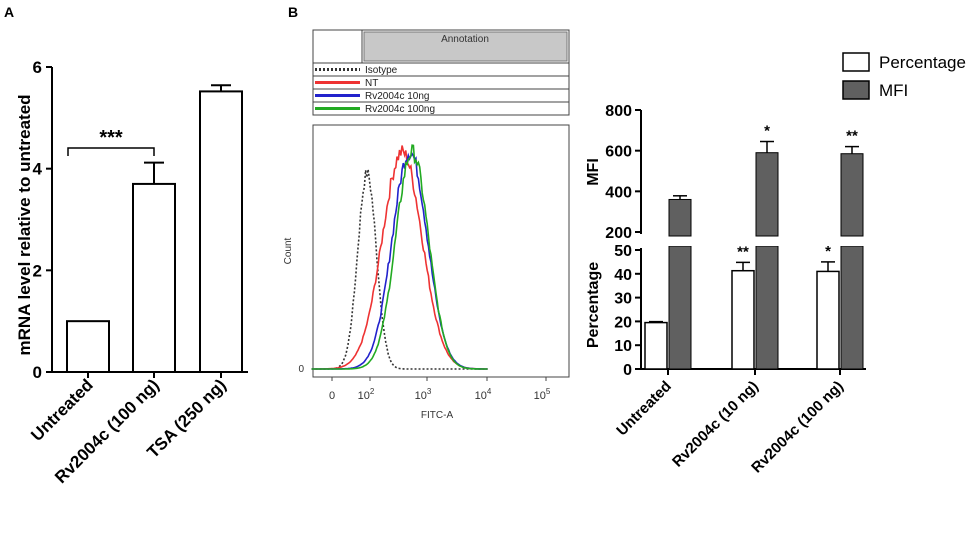  I want to click on legend-row, so click(441, 108).